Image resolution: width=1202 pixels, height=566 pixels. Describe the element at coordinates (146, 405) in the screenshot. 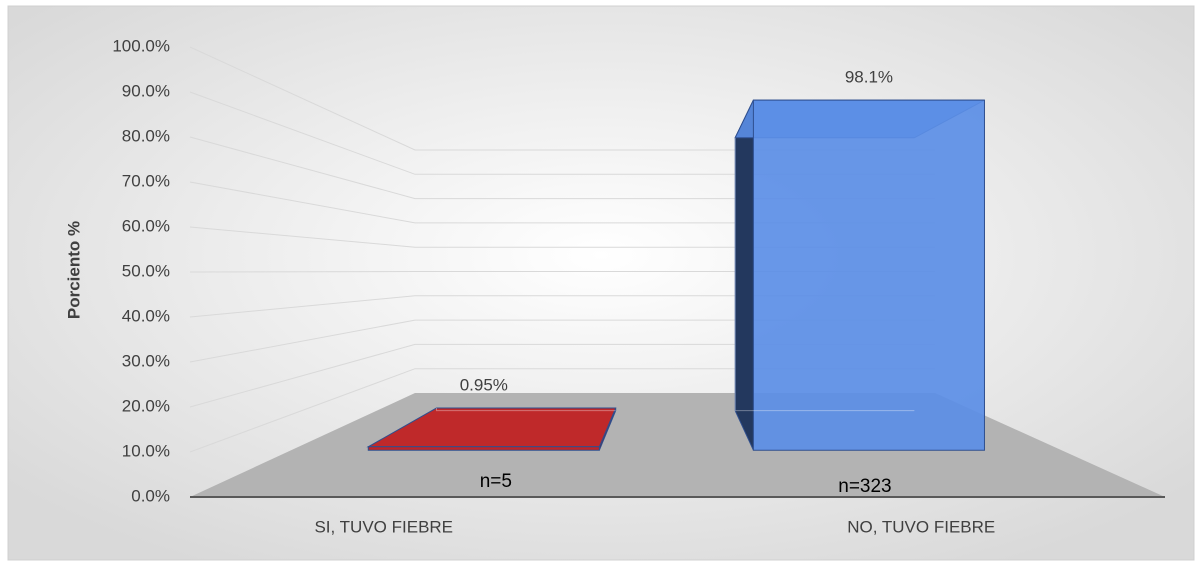

I see `y-tick-label: 20.0%` at that location.